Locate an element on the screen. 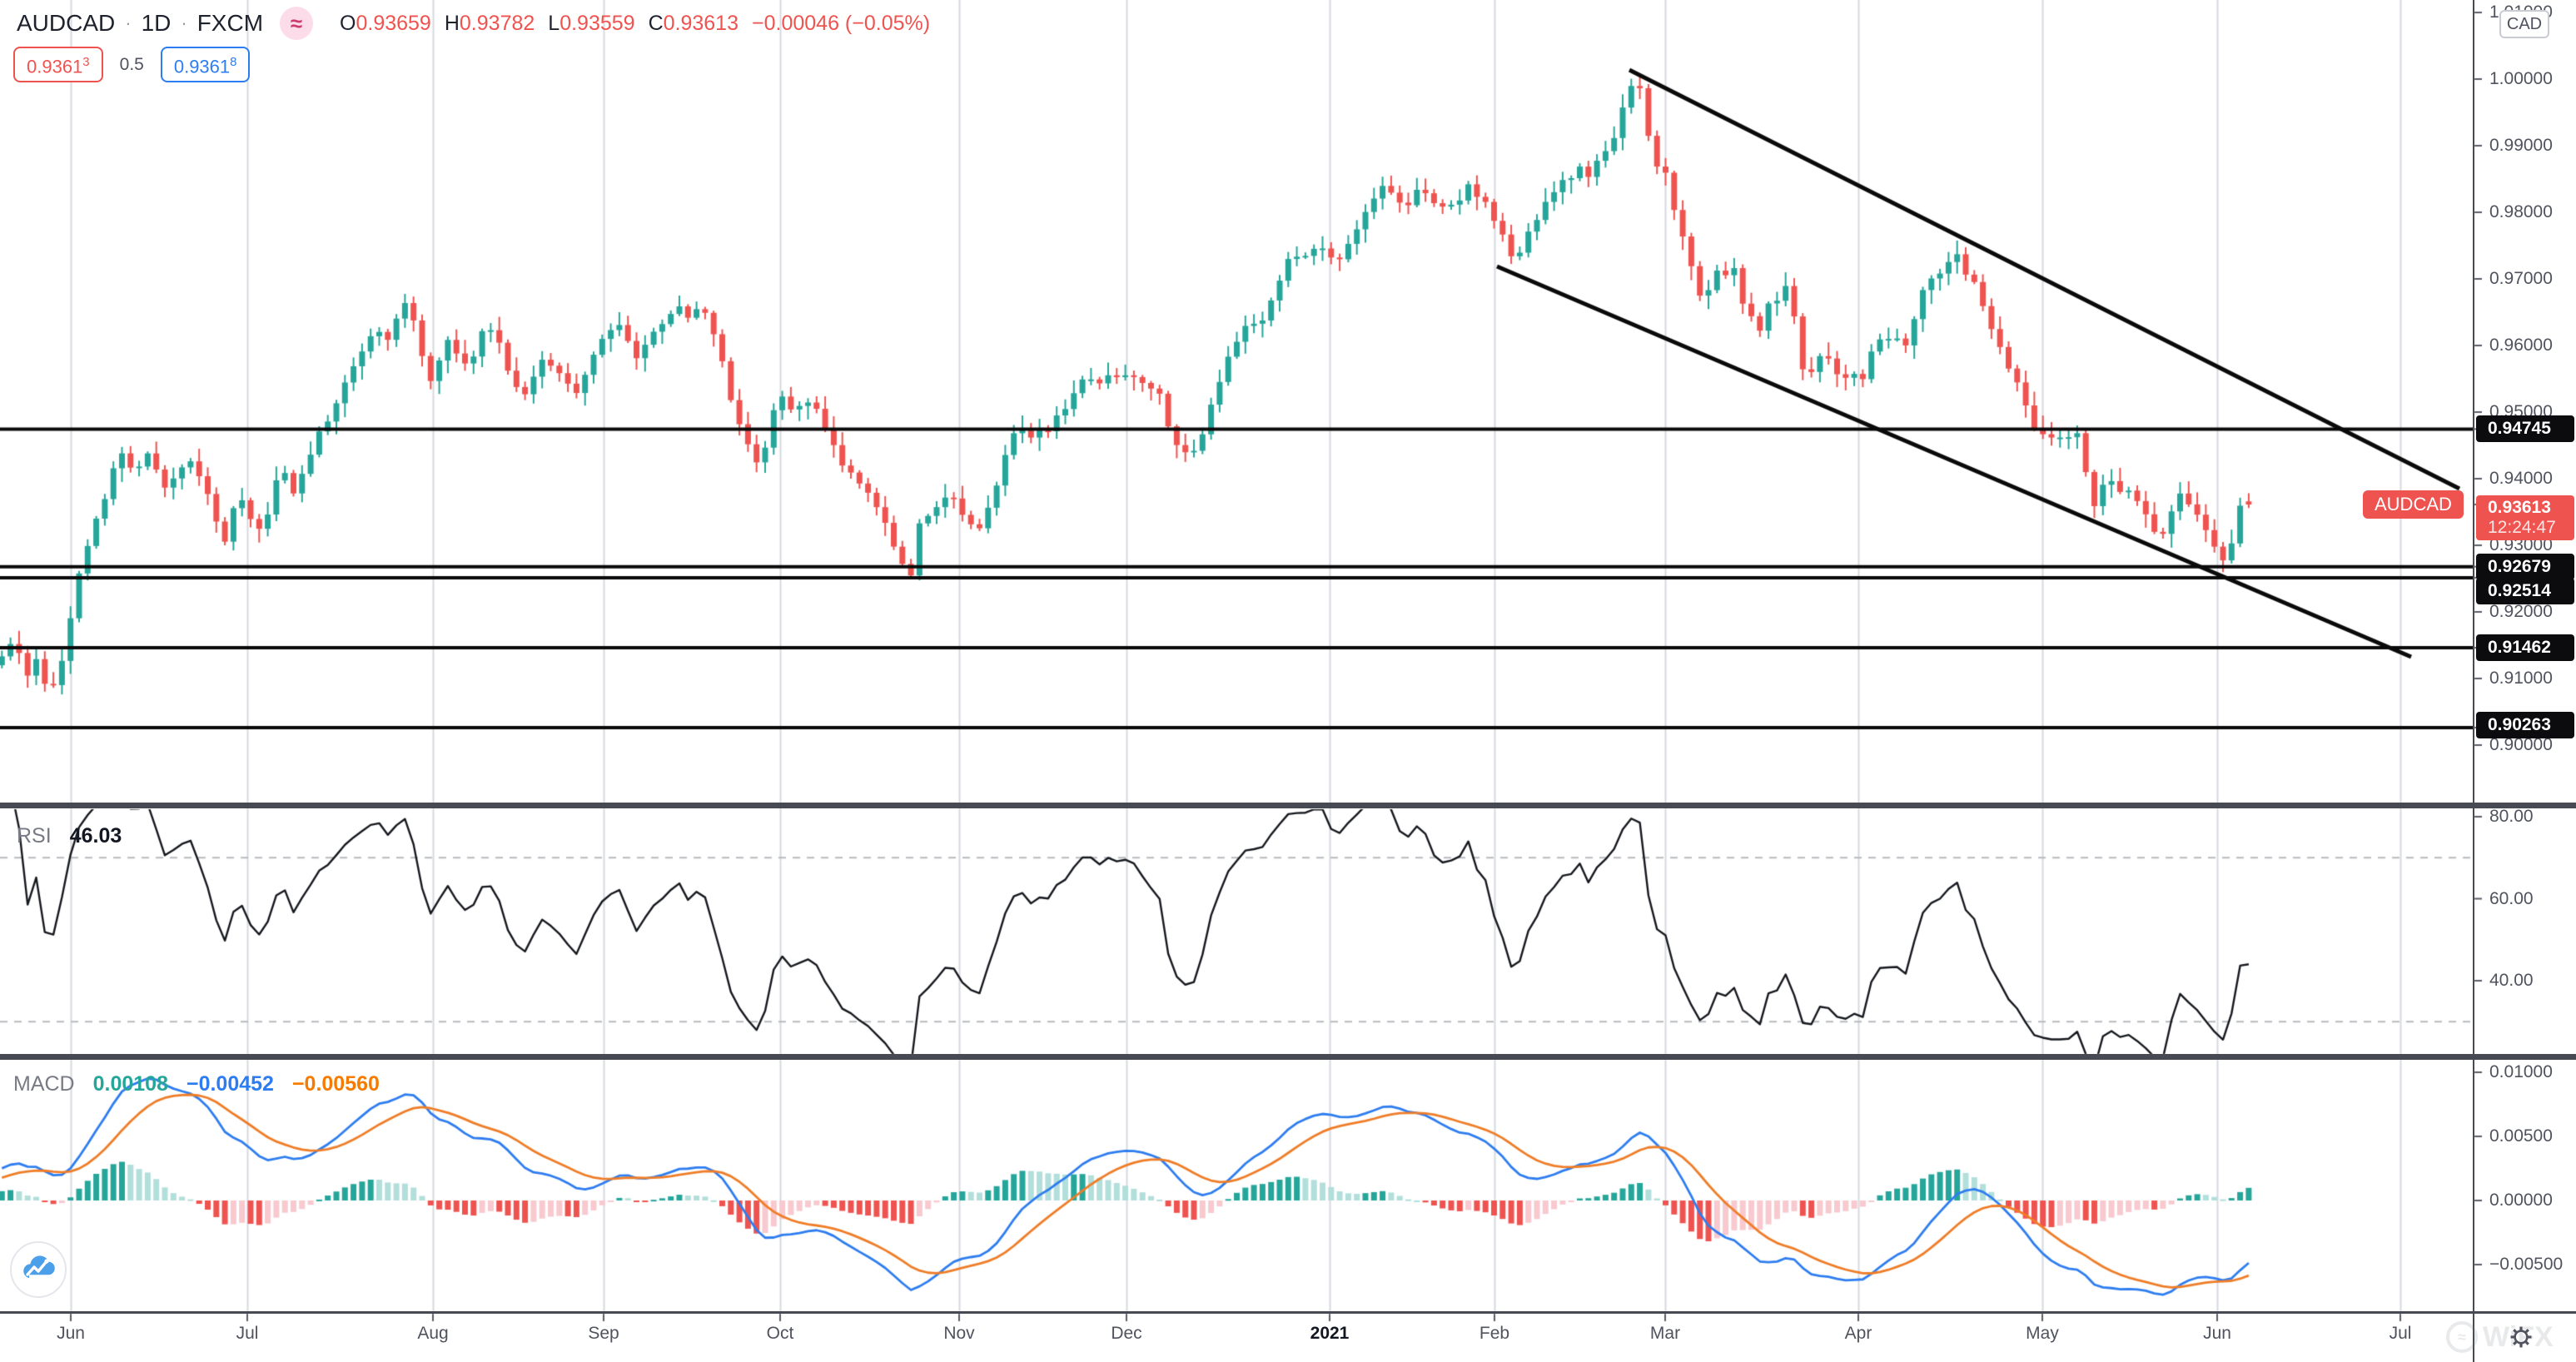 This screenshot has width=2576, height=1362. pane-separator-rsi is located at coordinates (1288, 805).